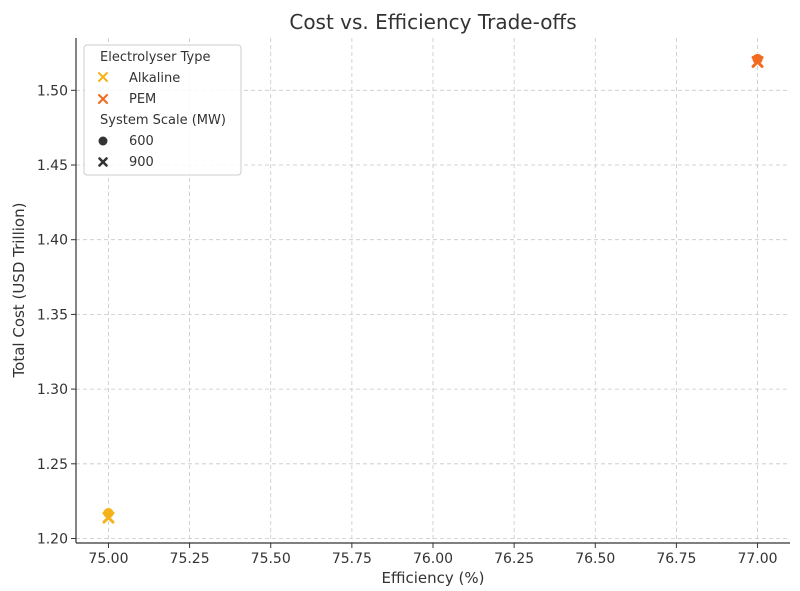 The width and height of the screenshot is (800, 591). I want to click on chart-title: Cost vs. Efficiency Trade-offs, so click(432, 22).